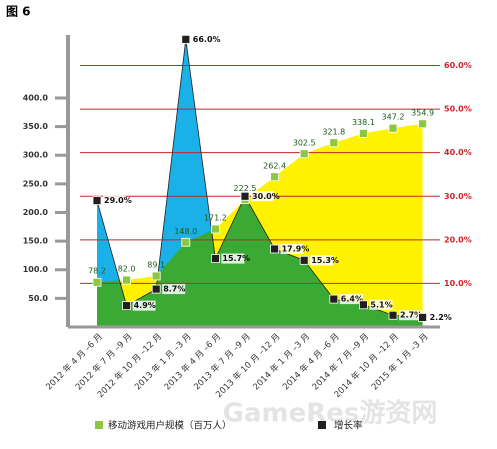  I want to click on user-value-label: 171.2, so click(215, 217).